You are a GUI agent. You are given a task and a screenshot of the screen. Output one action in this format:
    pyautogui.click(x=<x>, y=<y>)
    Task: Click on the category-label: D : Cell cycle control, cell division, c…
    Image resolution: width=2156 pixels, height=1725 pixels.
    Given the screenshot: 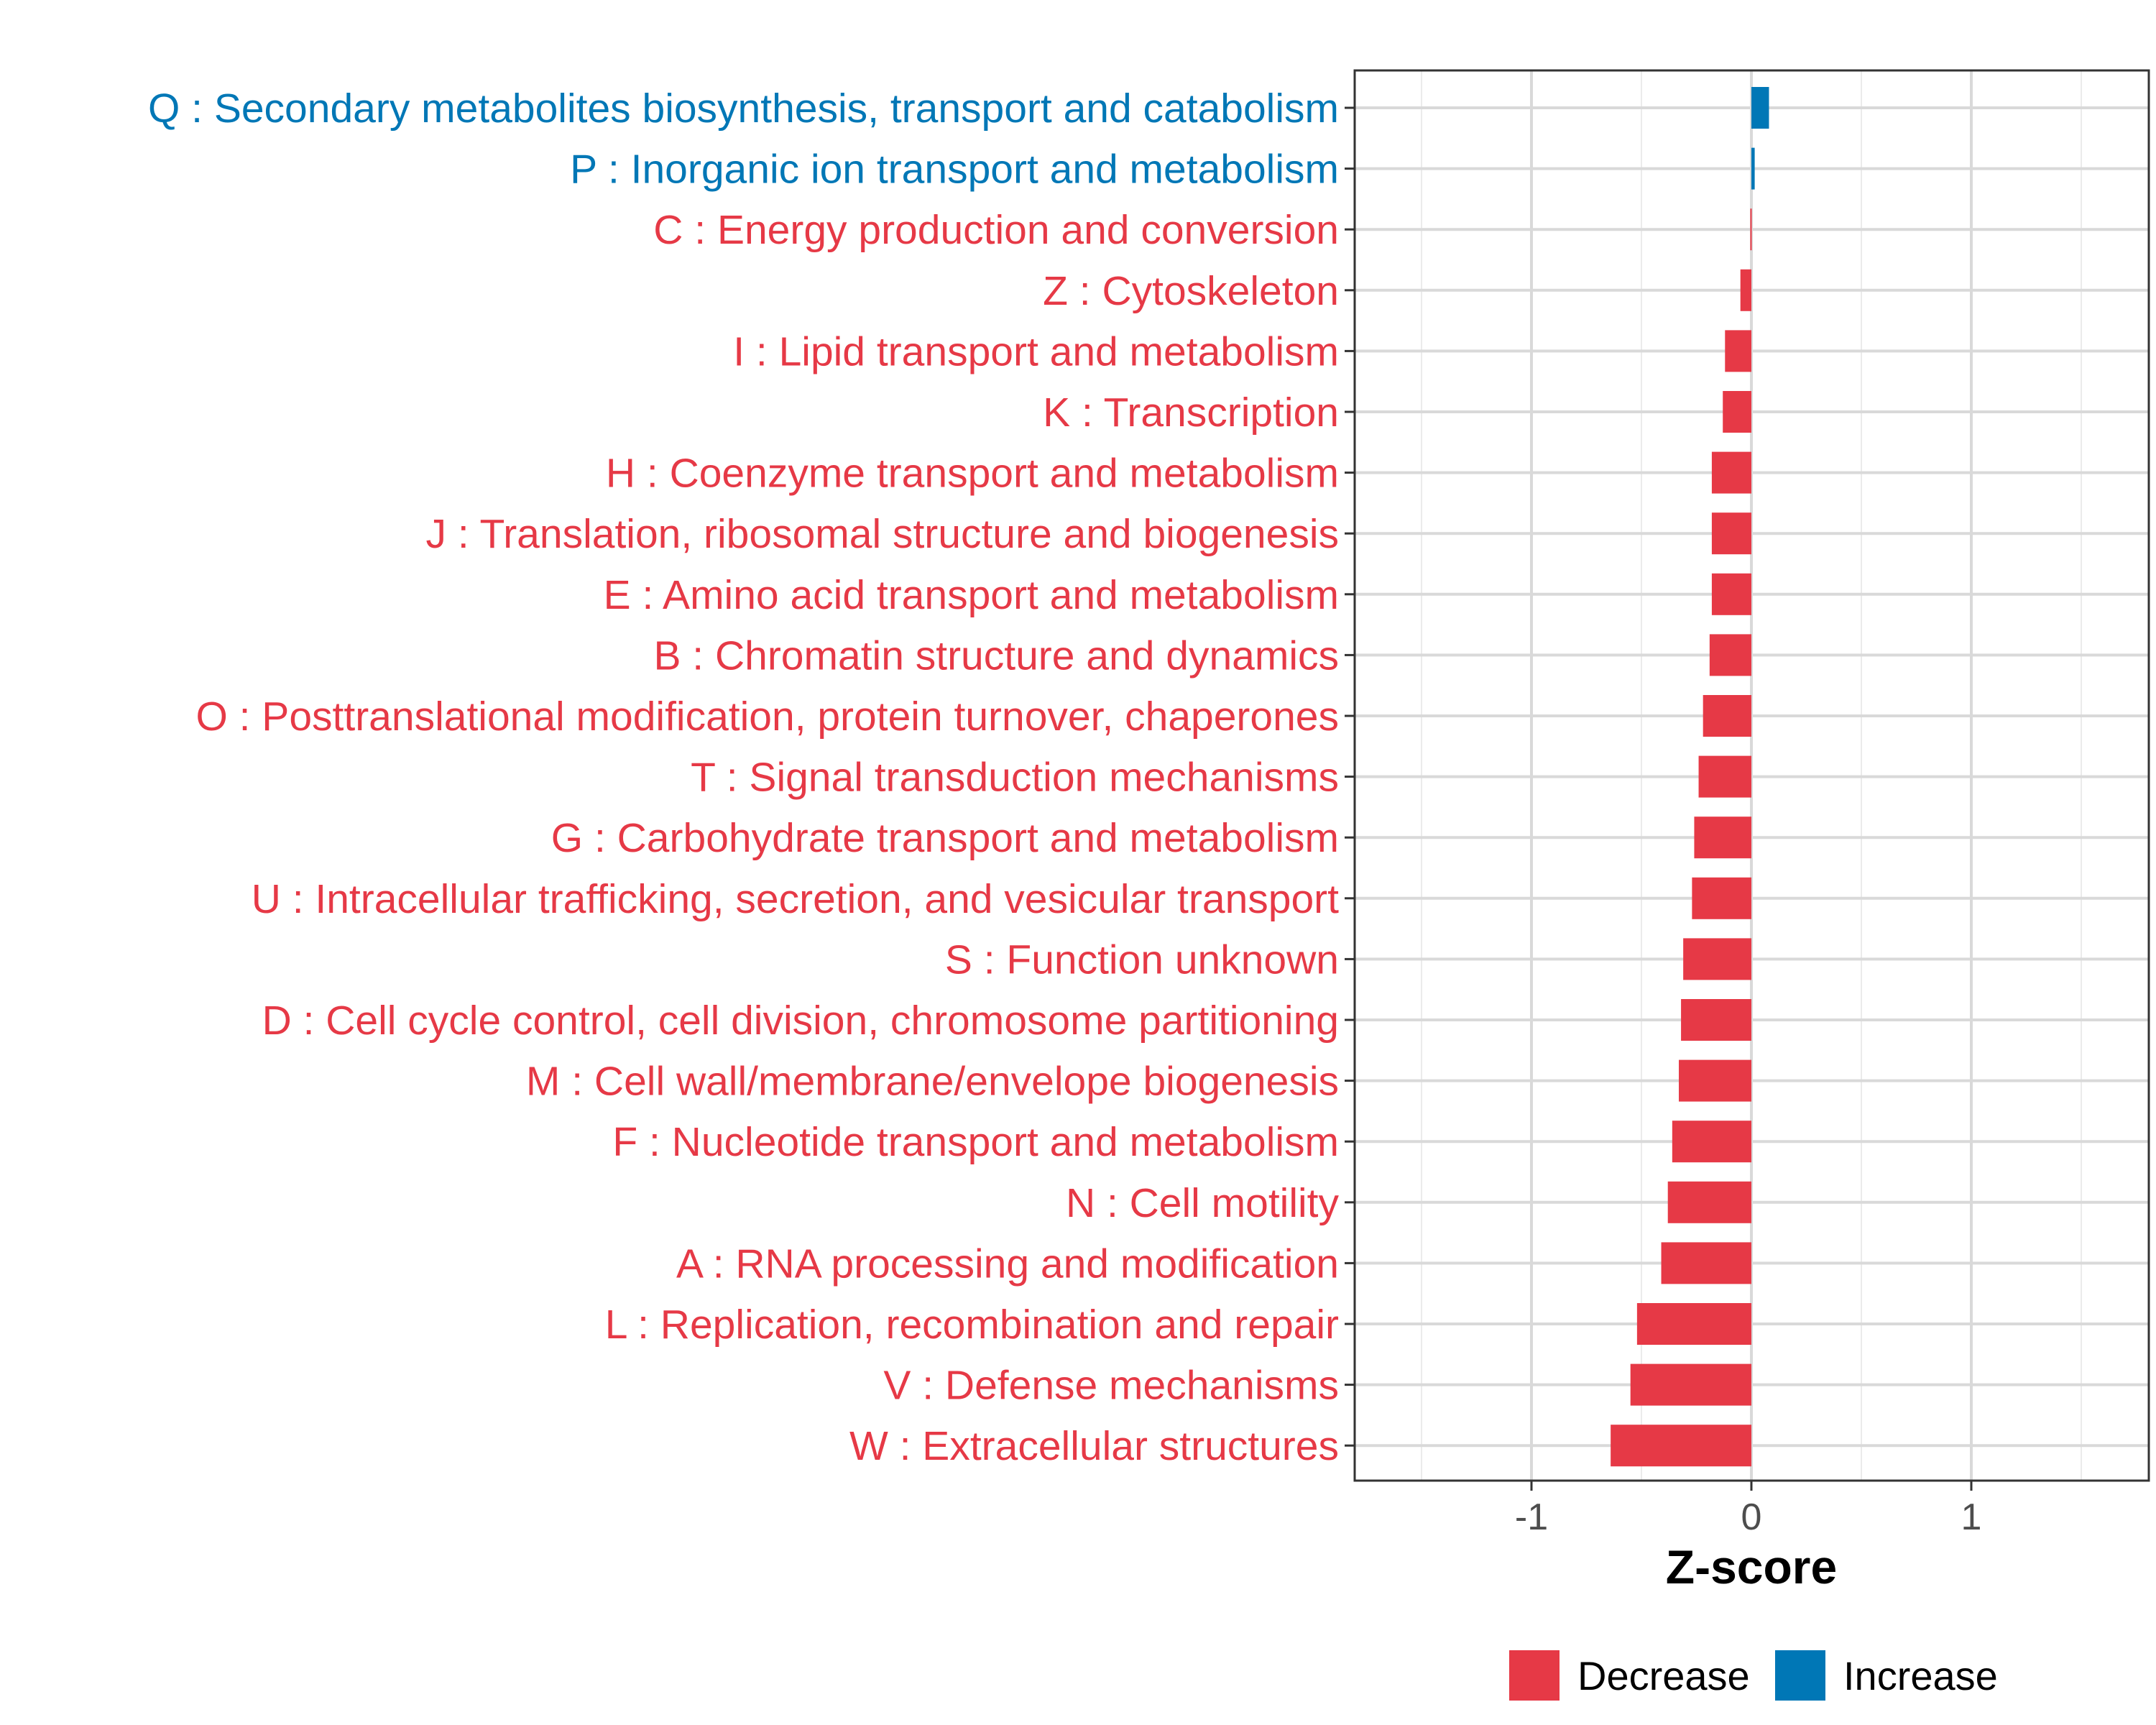 What is the action you would take?
    pyautogui.click(x=801, y=1021)
    